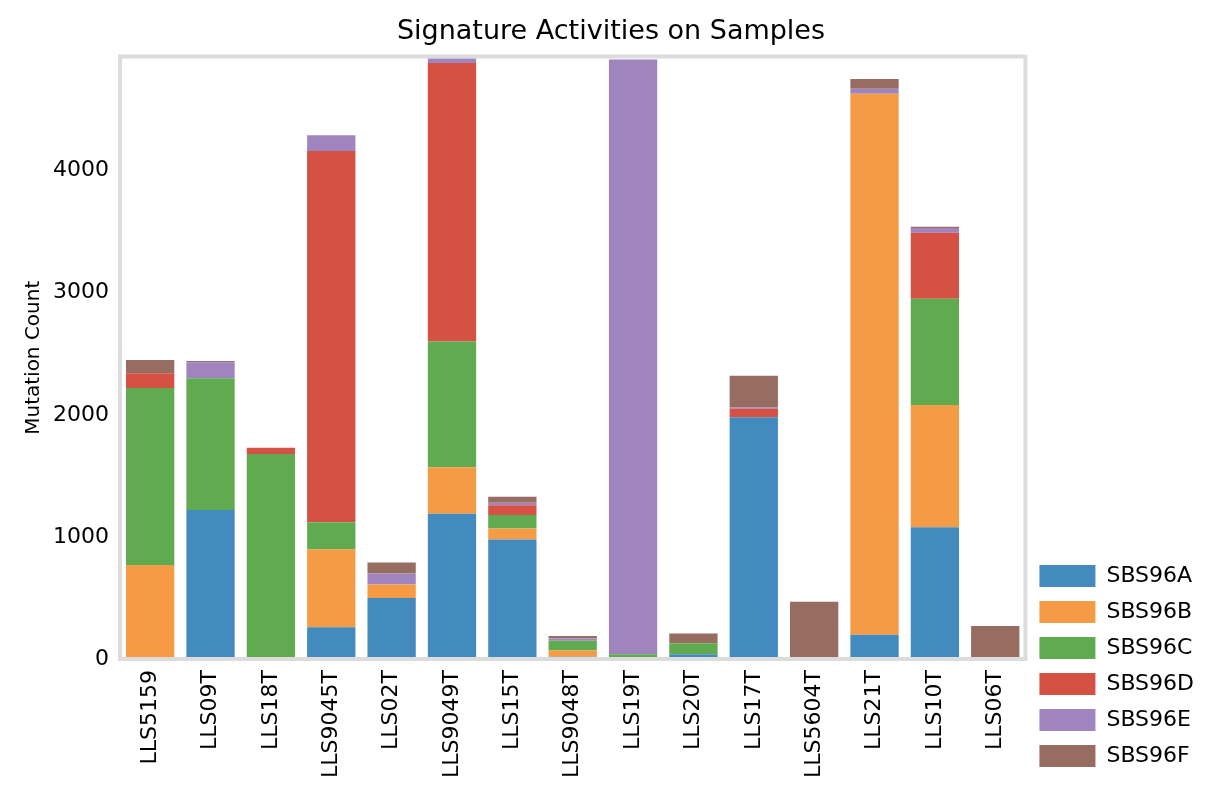  I want to click on x-tick-label: LLS02T, so click(390, 710).